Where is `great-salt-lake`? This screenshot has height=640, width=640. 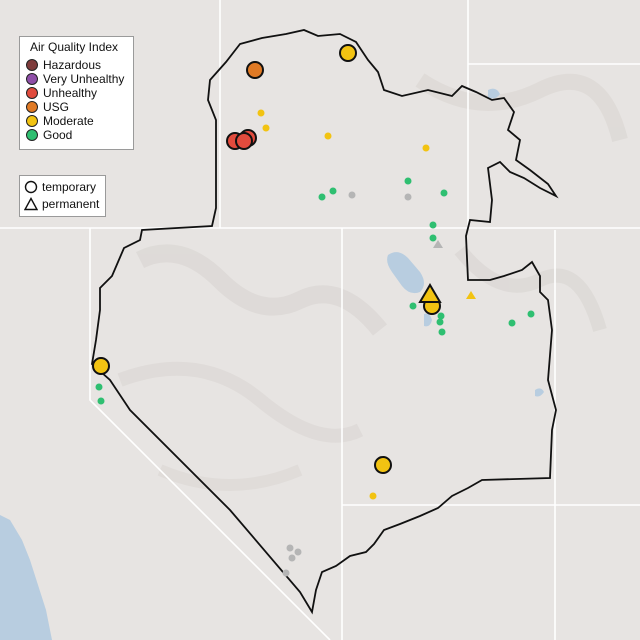 great-salt-lake is located at coordinates (405, 273).